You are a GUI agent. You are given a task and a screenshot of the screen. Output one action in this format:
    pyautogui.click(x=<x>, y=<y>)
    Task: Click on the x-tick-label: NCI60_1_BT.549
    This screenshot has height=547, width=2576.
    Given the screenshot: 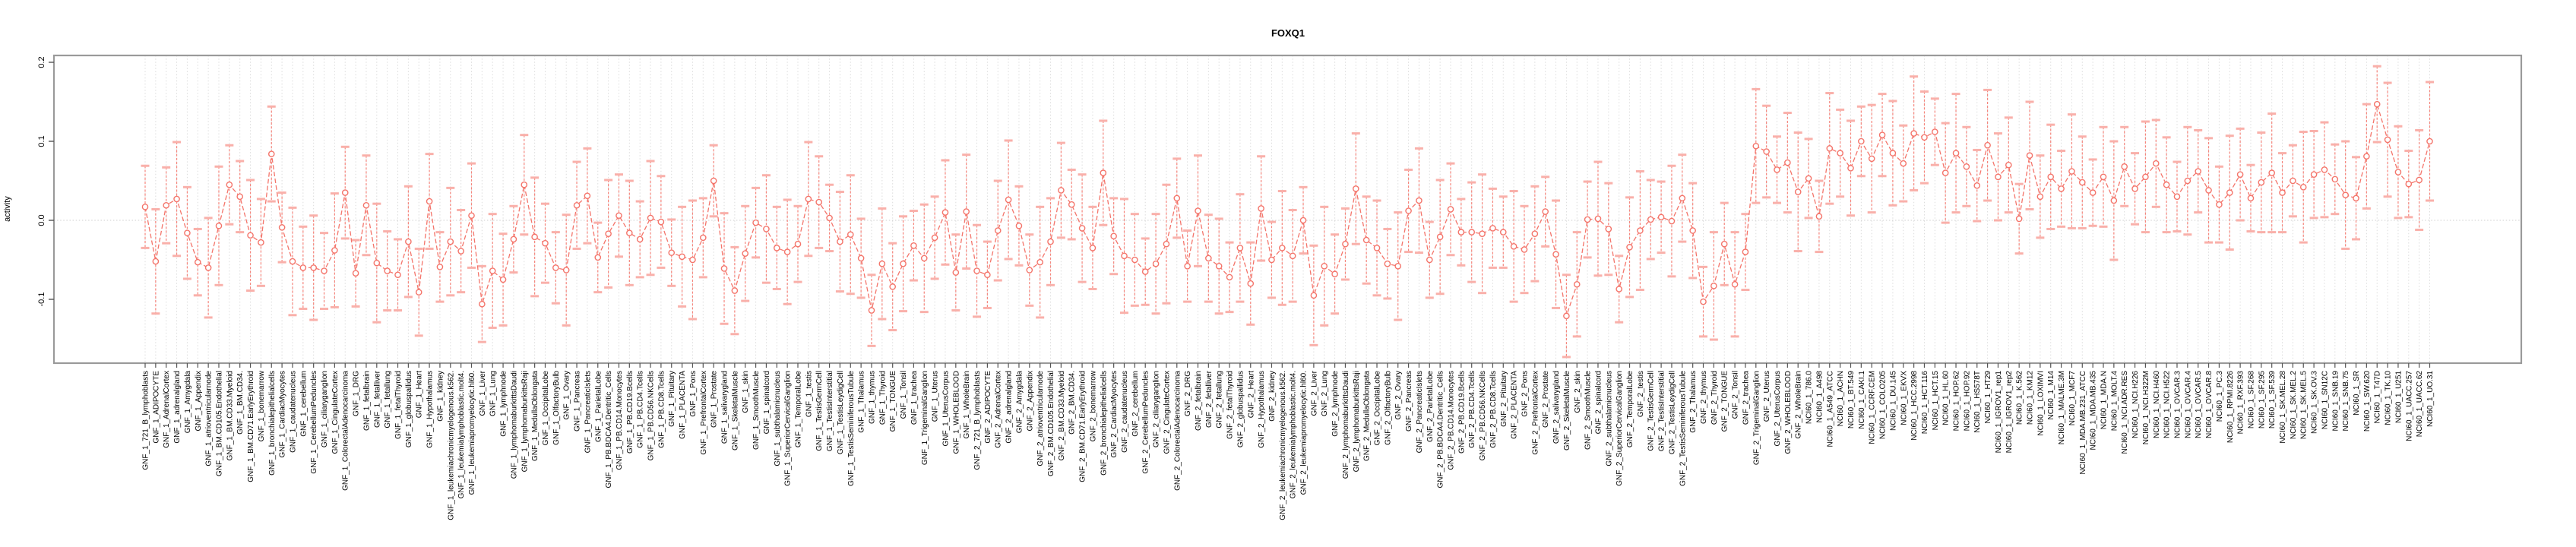 What is the action you would take?
    pyautogui.click(x=1851, y=400)
    